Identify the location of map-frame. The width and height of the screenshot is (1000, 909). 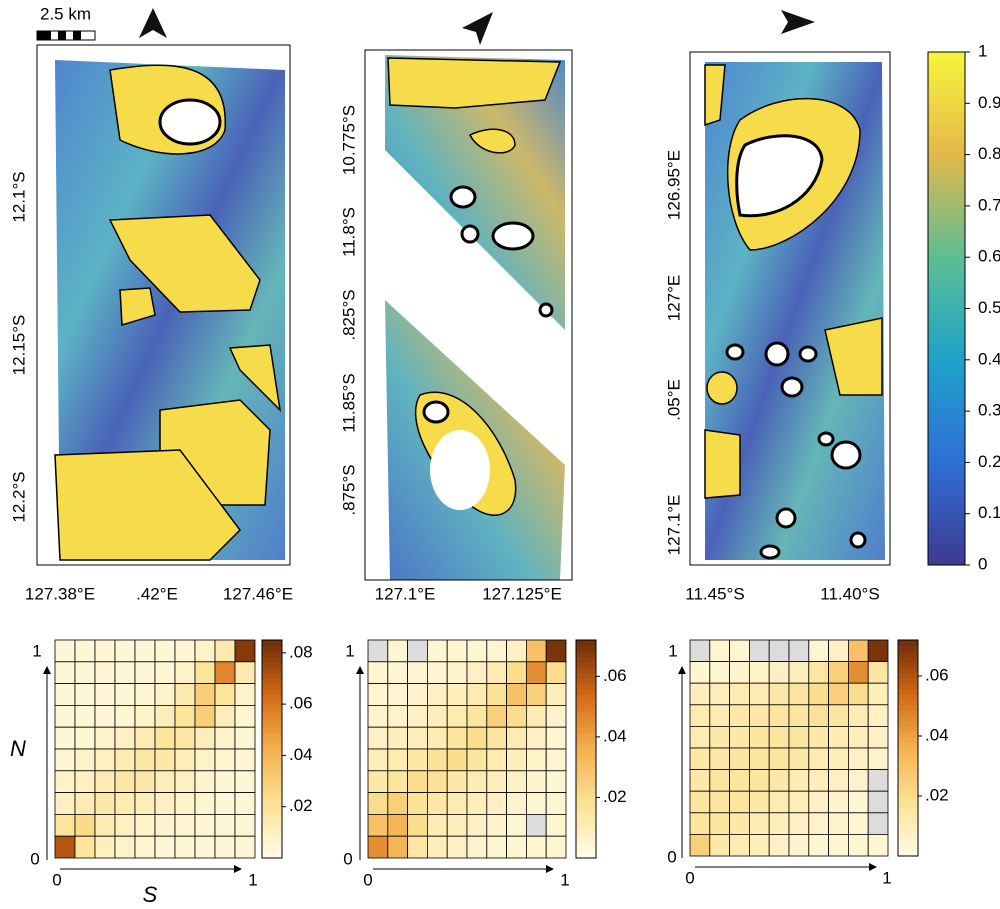
(468, 315).